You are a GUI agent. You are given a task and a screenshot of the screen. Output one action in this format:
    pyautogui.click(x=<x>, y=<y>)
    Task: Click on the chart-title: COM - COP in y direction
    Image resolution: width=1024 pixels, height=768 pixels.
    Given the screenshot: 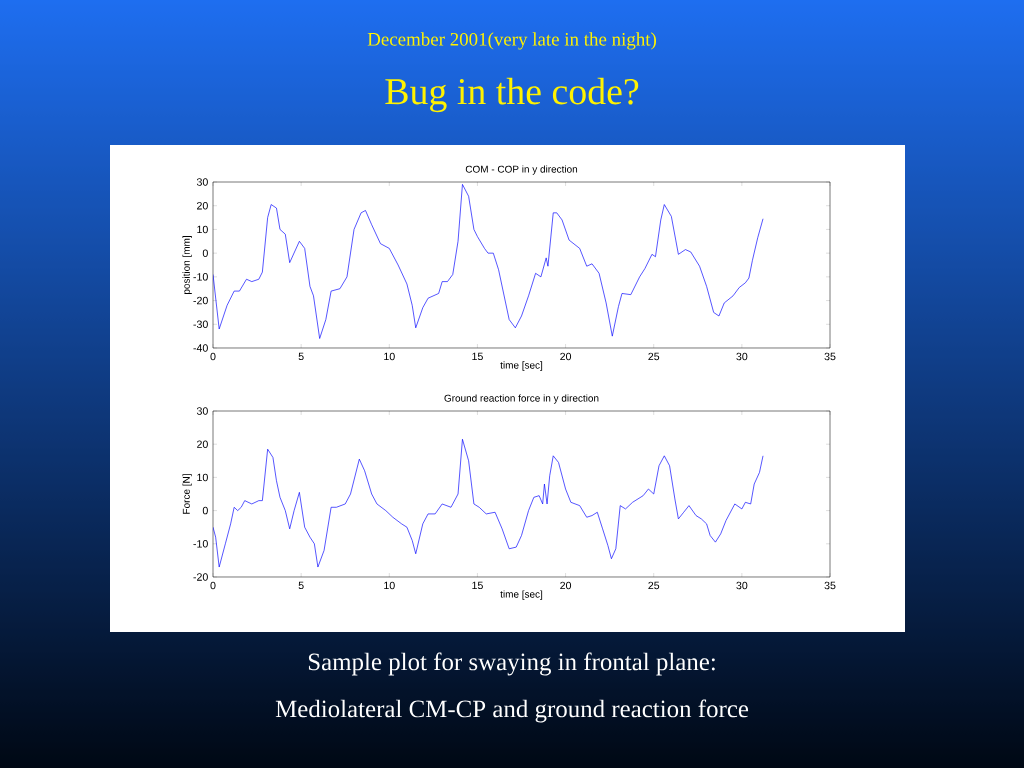 What is the action you would take?
    pyautogui.click(x=521, y=170)
    